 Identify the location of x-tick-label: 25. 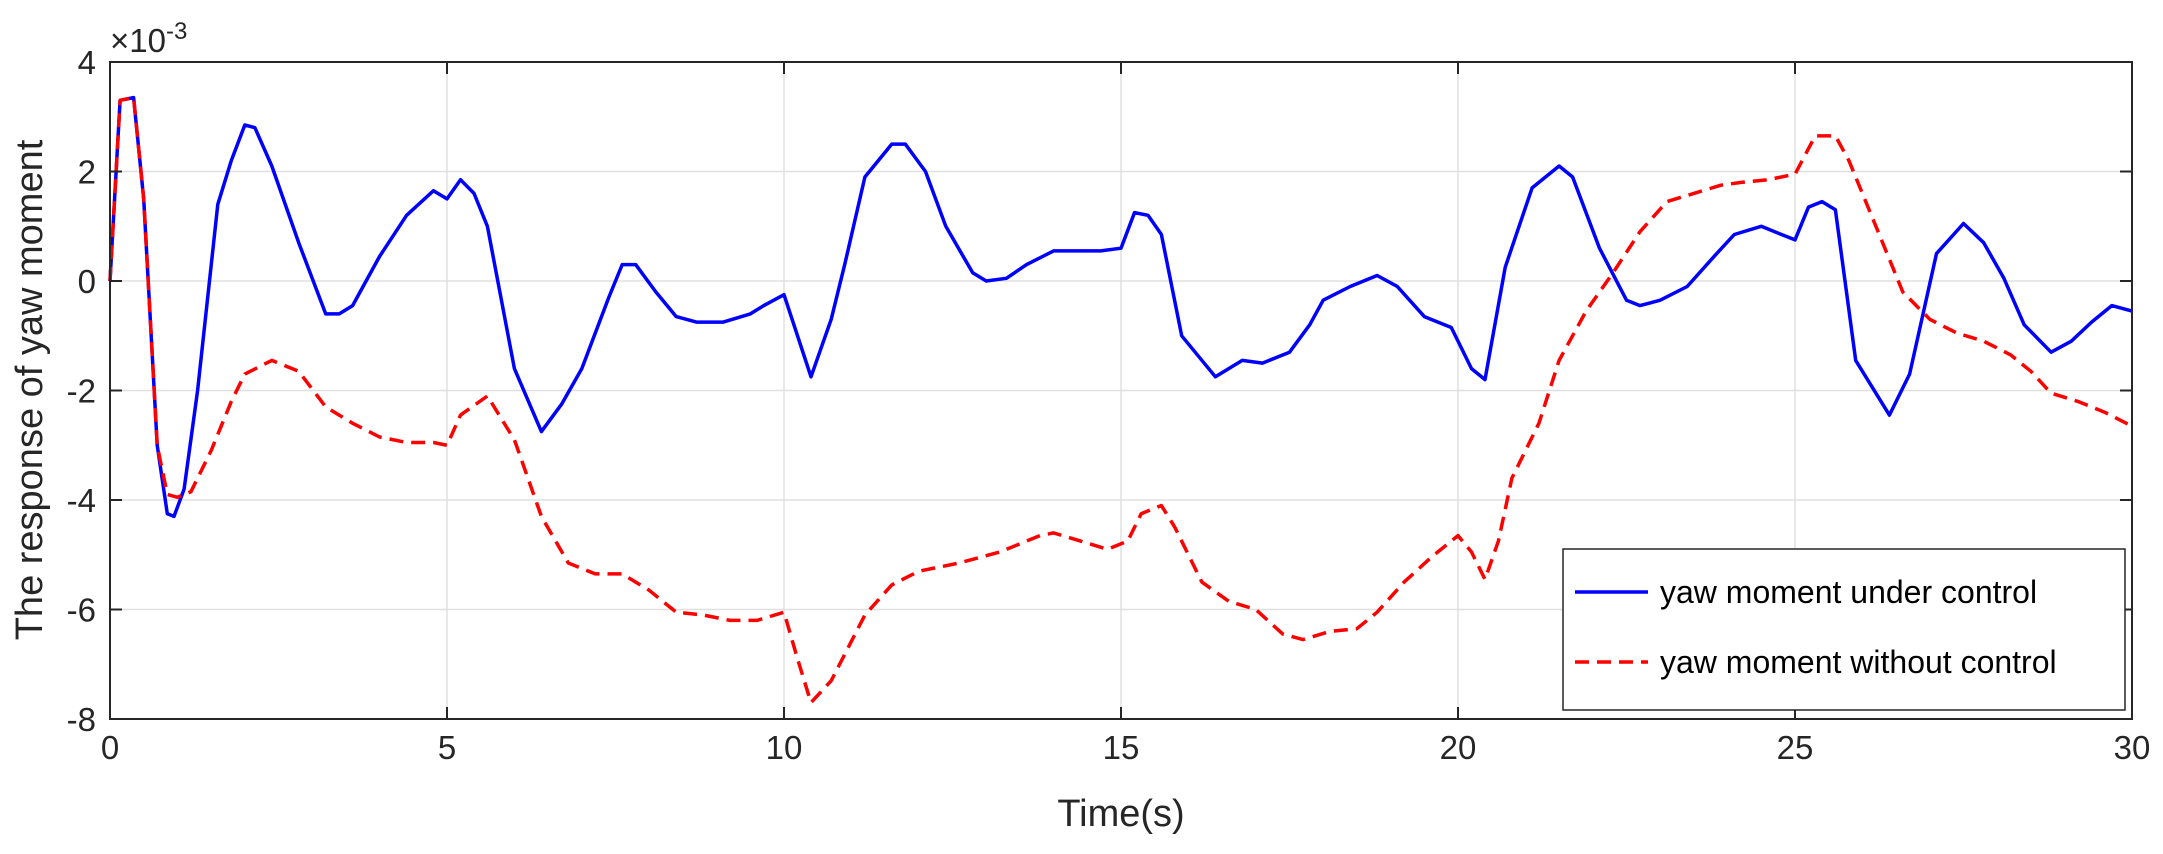
(1795, 747).